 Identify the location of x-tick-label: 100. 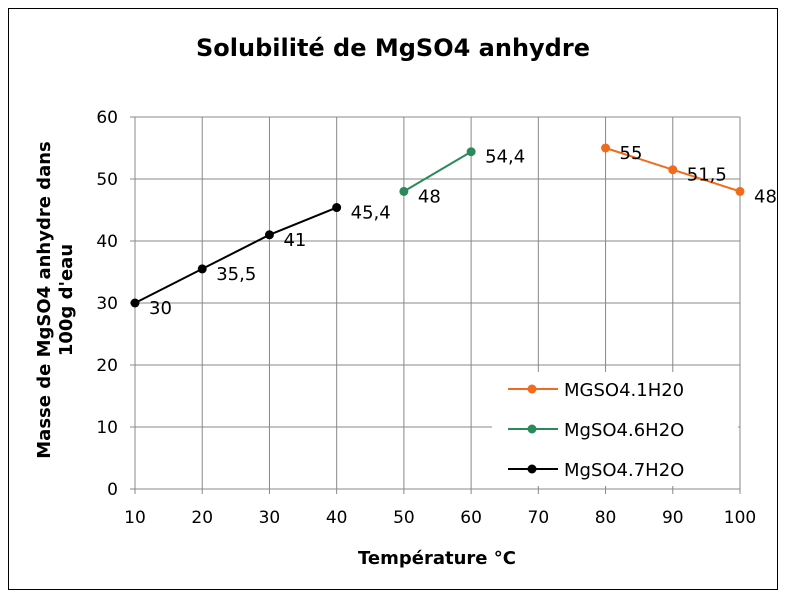
(740, 518).